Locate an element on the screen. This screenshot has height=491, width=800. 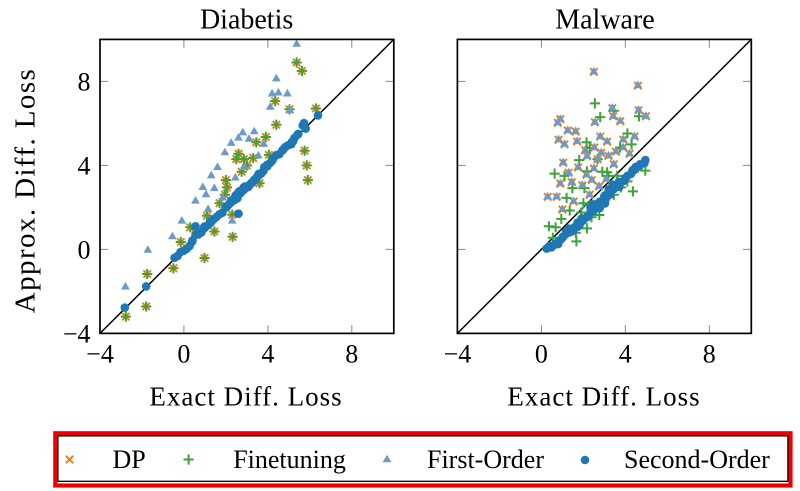
svg-text: Approx. Diff. Loss is located at coordinates (26, 190).